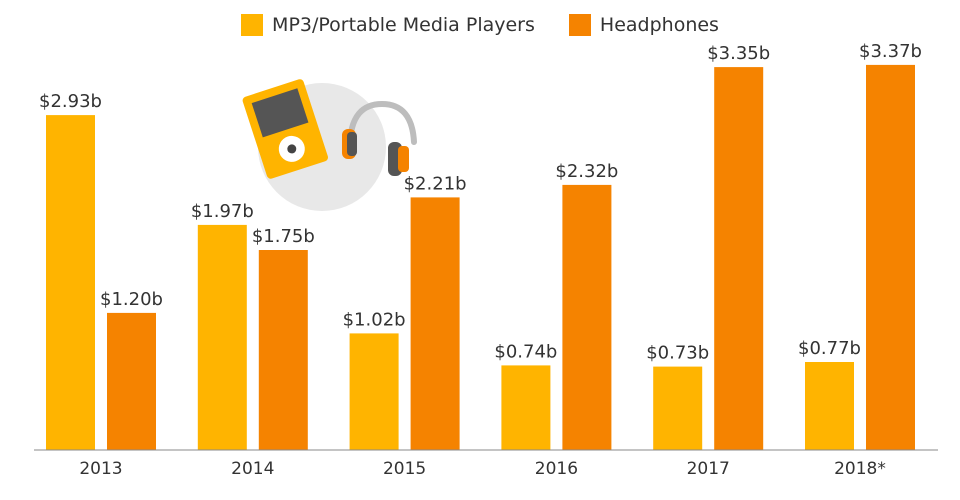 The image size is (960, 500). Describe the element at coordinates (252, 25) in the screenshot. I see `legend-swatch-mp3` at that location.